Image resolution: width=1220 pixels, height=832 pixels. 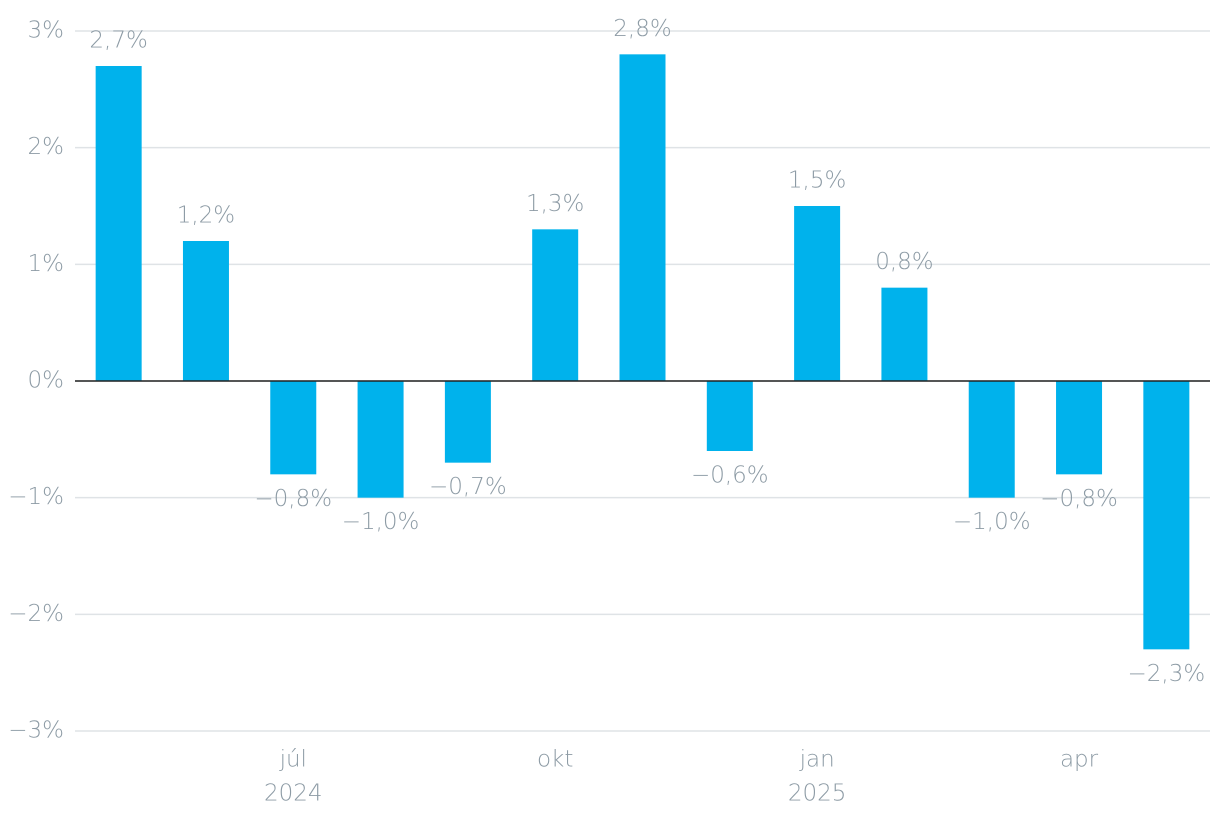 What do you see at coordinates (118, 41) in the screenshot?
I see `value-label: 2,7%` at bounding box center [118, 41].